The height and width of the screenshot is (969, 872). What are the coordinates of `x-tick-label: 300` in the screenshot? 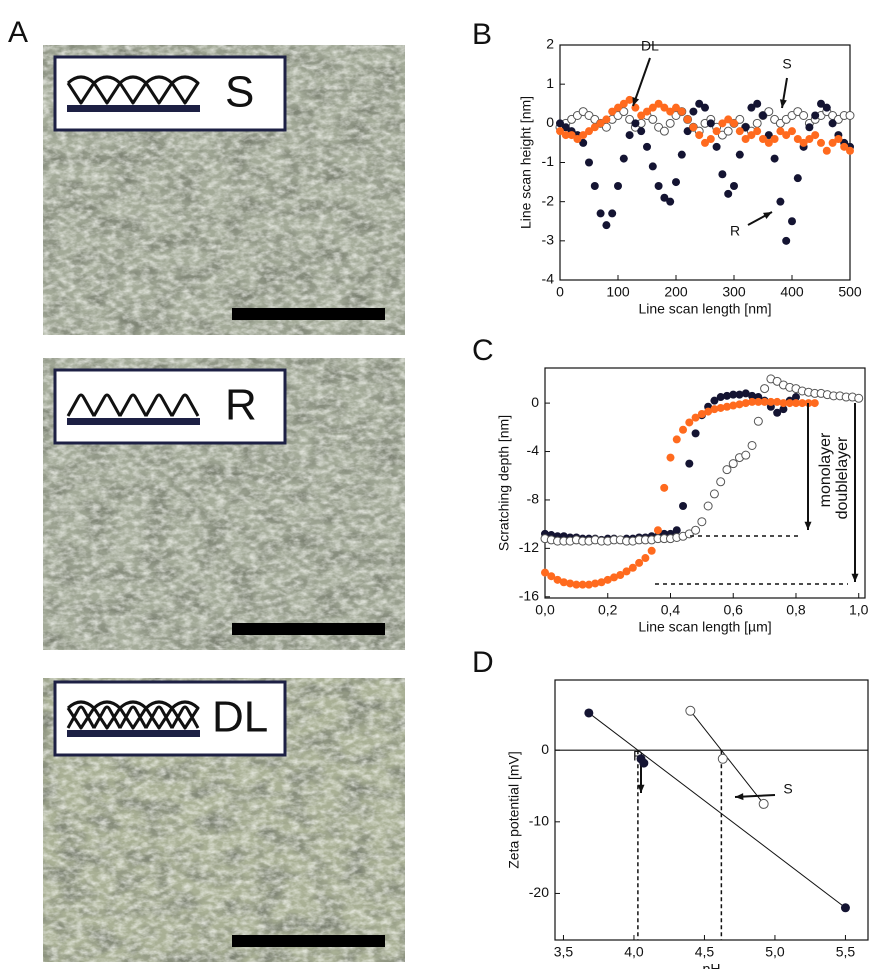 It's located at (734, 292).